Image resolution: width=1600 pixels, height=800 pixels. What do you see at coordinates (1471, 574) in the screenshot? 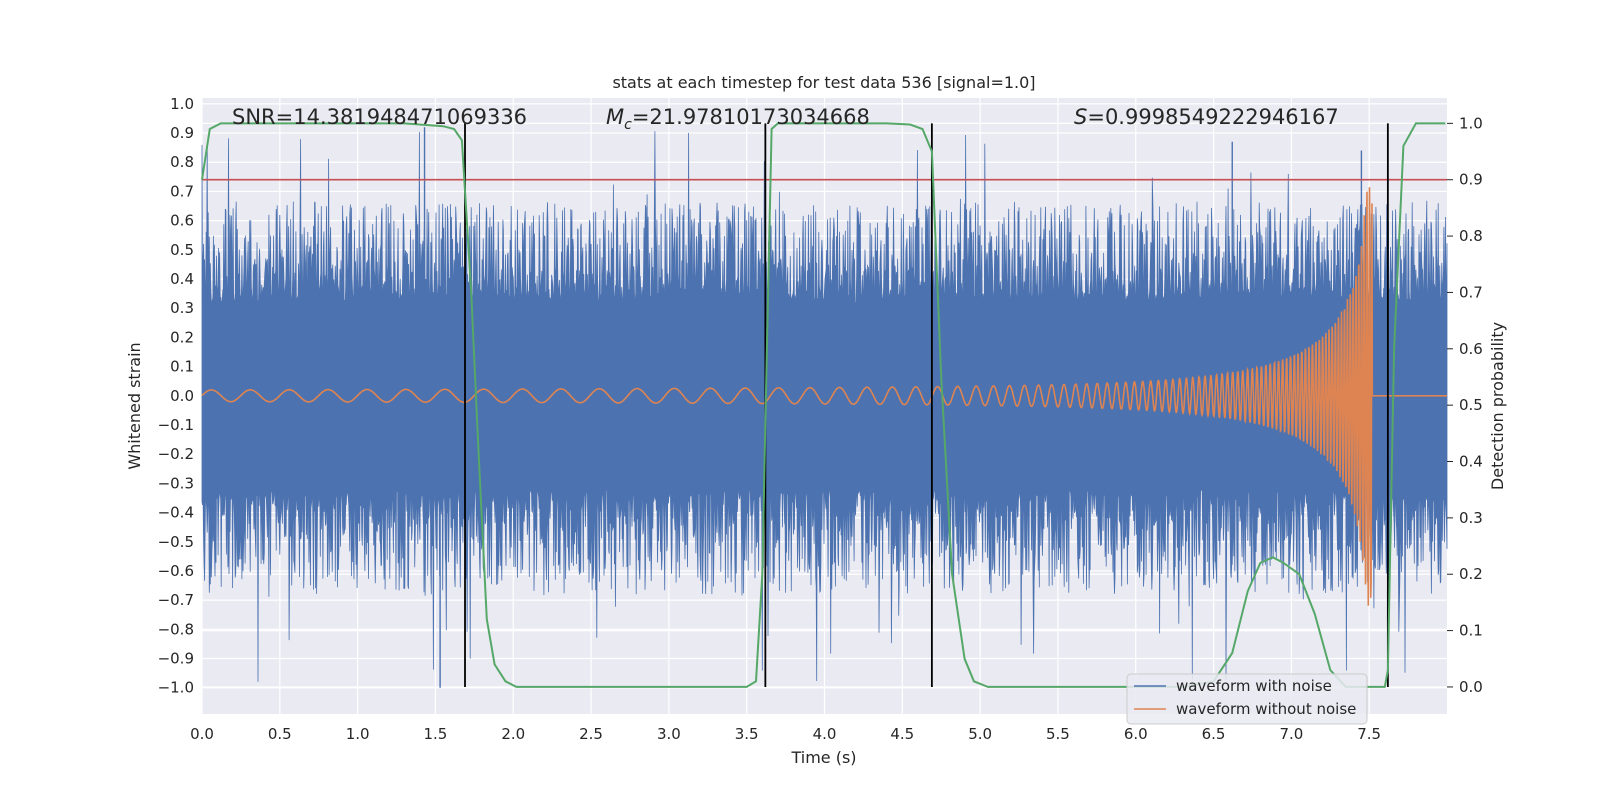
I see `y2-tick-label: 0.2` at bounding box center [1471, 574].